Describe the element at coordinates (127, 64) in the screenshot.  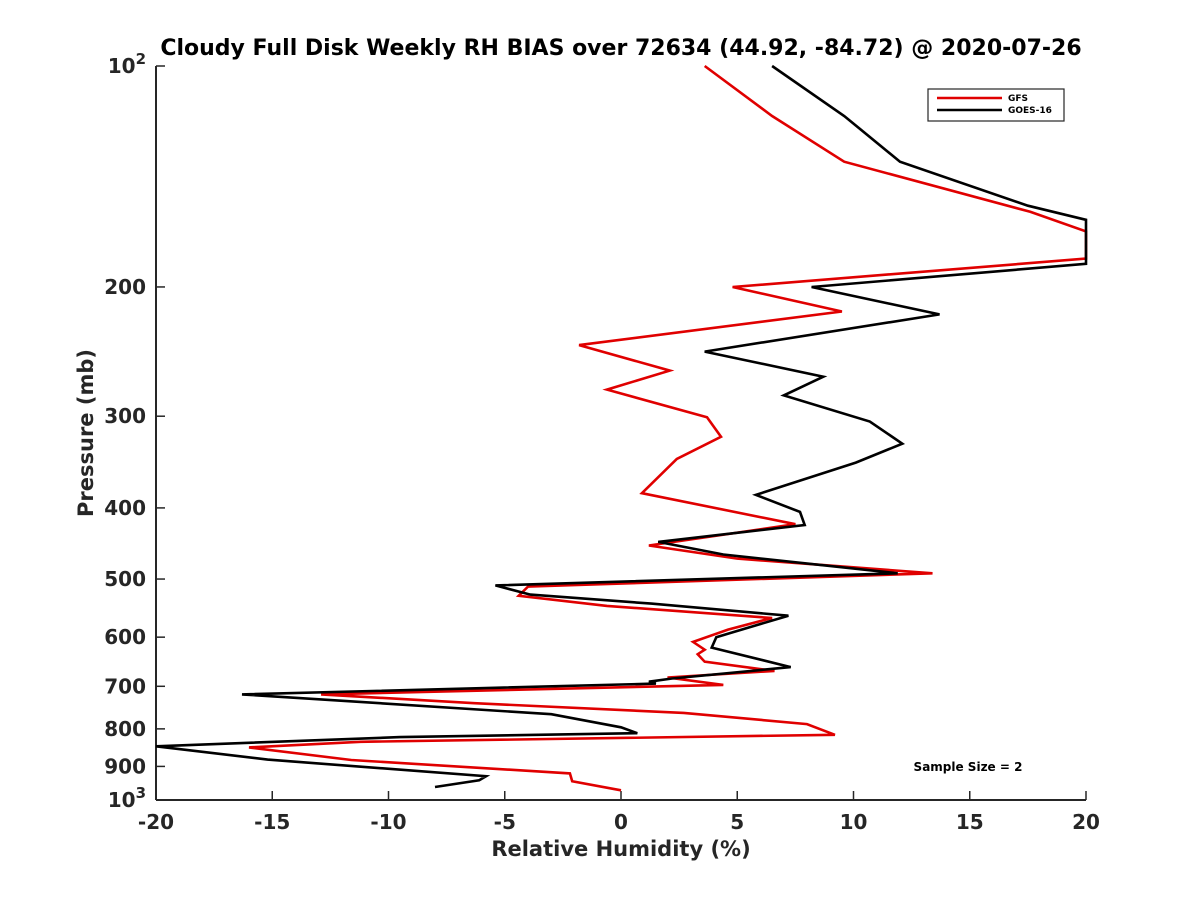
I see `y-tick-label: 10²` at that location.